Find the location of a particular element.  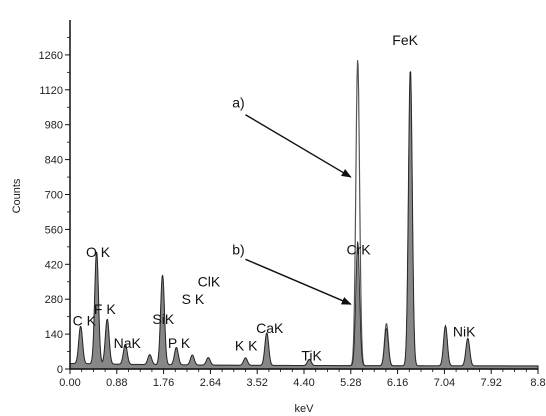

x-tick-label: 7.04 is located at coordinates (444, 383).